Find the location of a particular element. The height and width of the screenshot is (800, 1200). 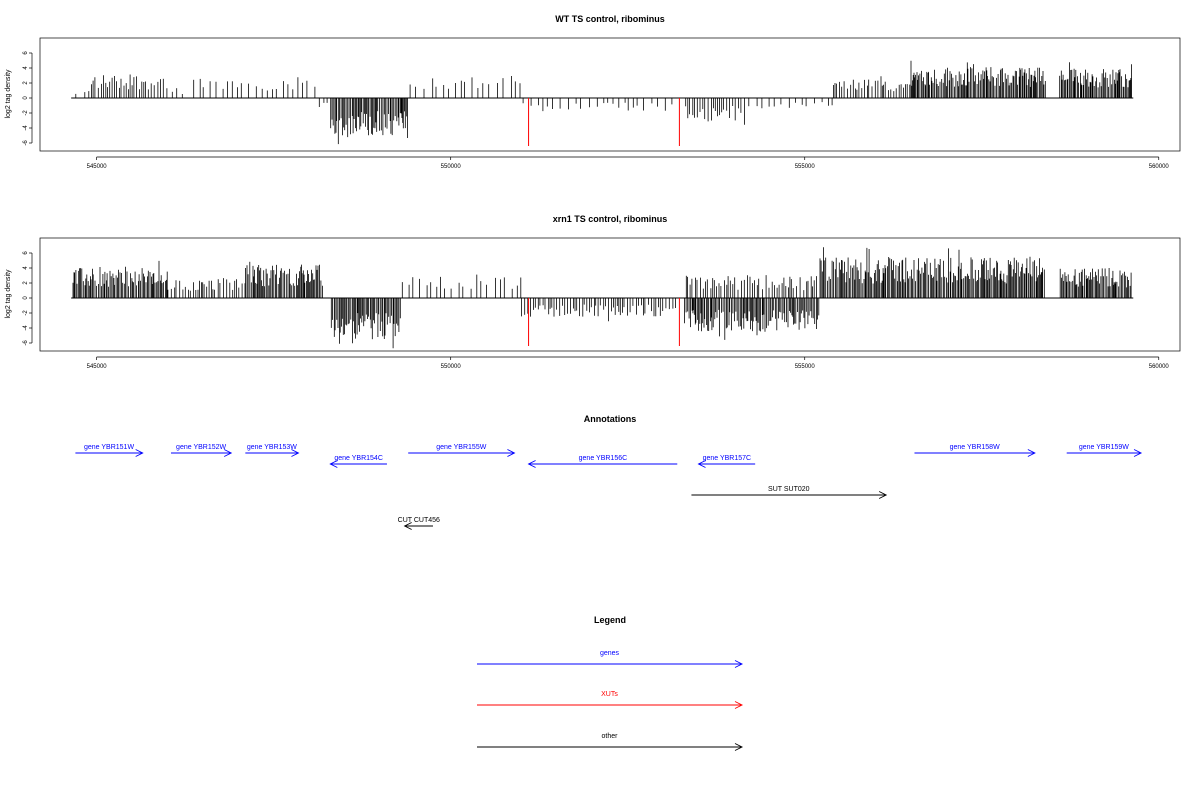

legend-label: other is located at coordinates (610, 736).